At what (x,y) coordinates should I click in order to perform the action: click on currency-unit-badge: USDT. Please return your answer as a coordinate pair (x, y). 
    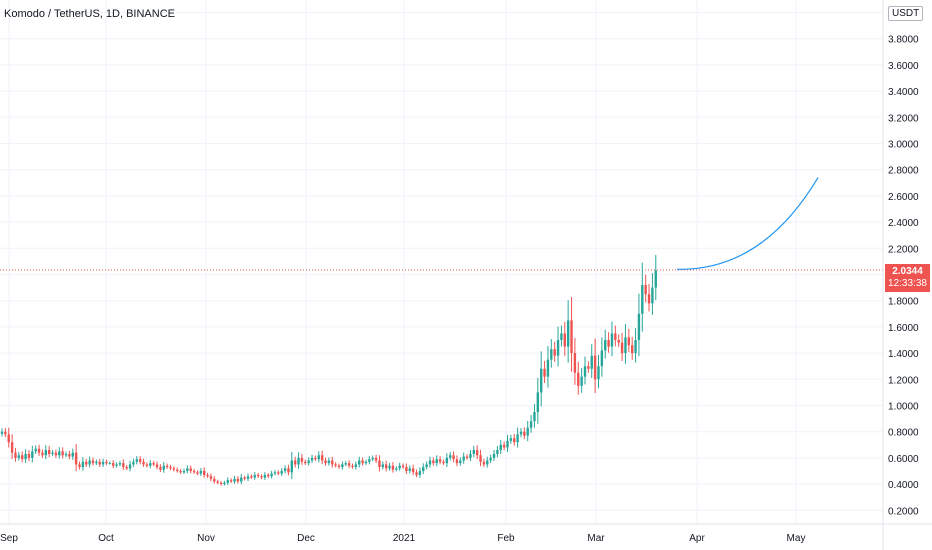
    Looking at the image, I should click on (906, 13).